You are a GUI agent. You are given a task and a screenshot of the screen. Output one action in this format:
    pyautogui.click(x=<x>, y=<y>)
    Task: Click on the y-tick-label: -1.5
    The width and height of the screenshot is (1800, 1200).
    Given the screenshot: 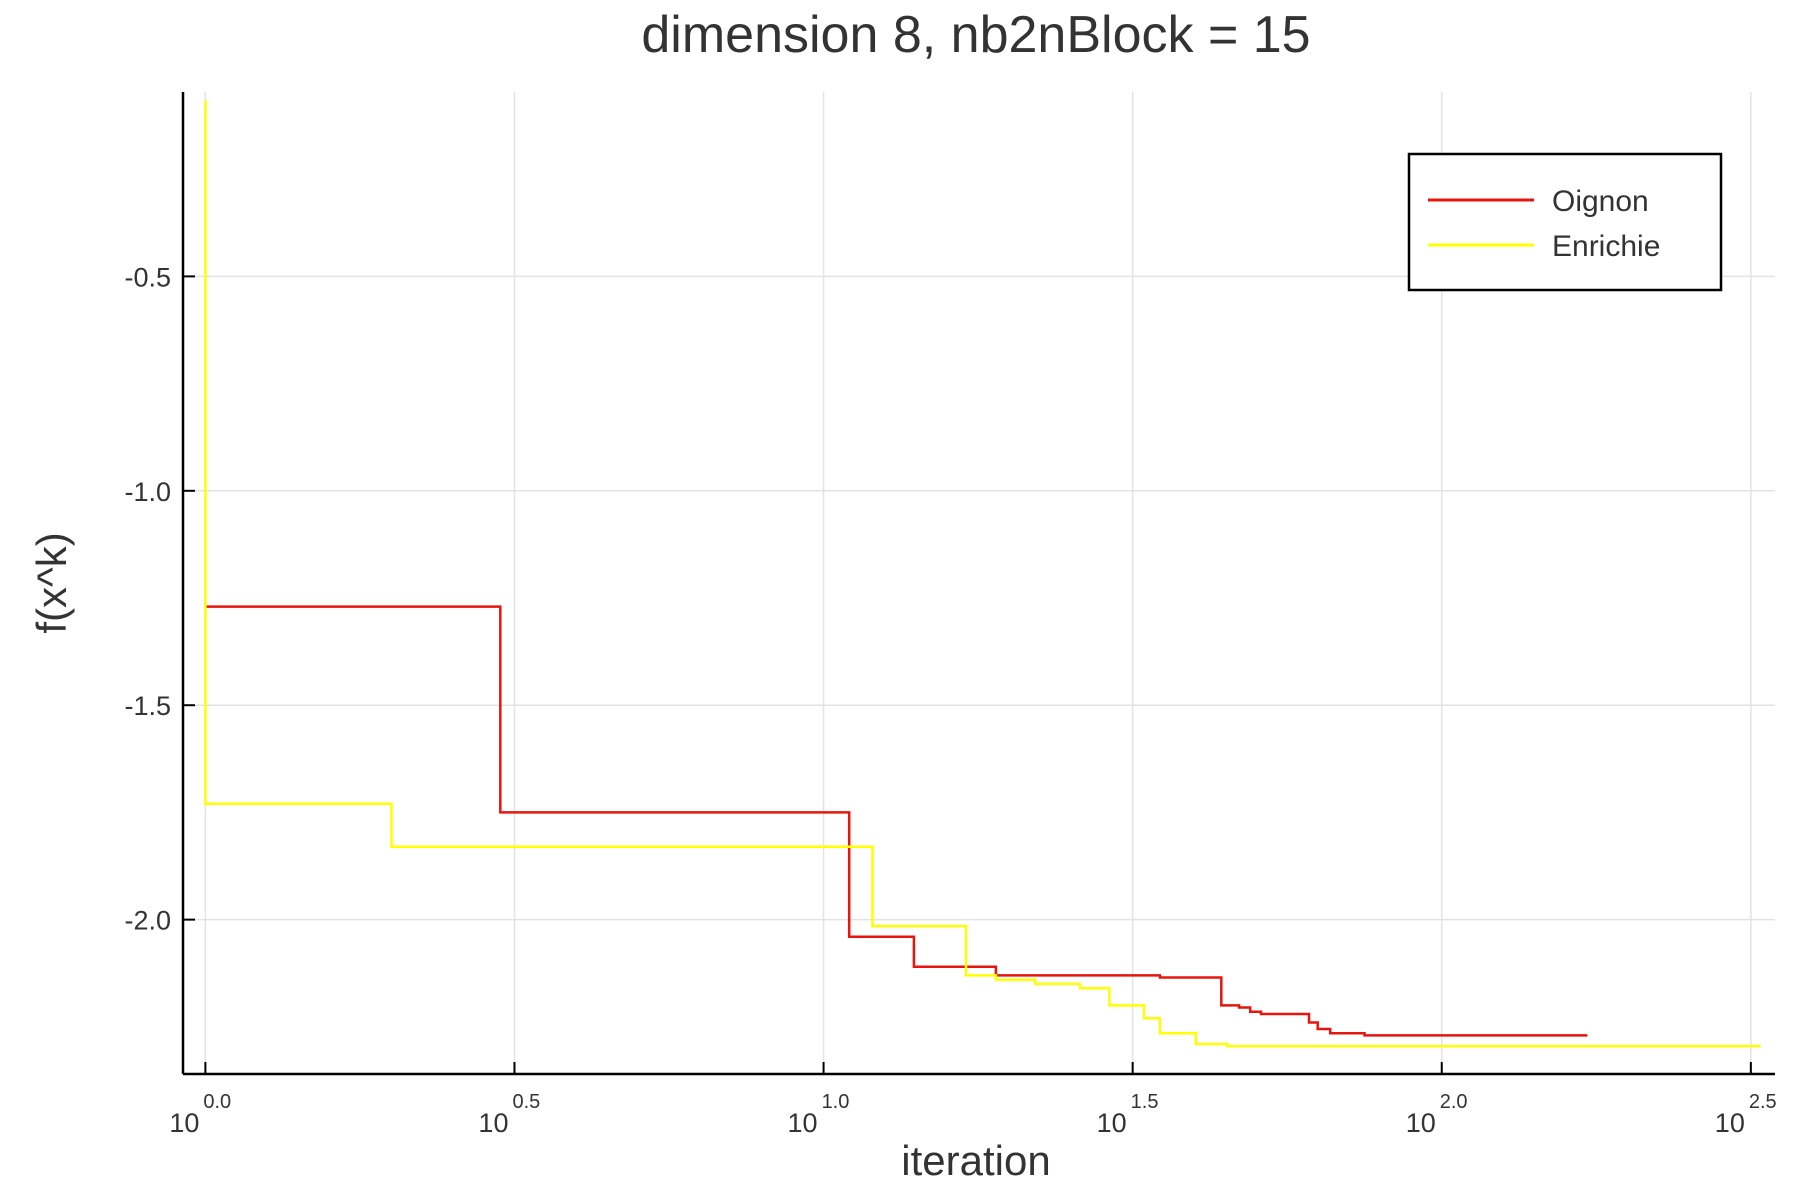 What is the action you would take?
    pyautogui.click(x=147, y=706)
    